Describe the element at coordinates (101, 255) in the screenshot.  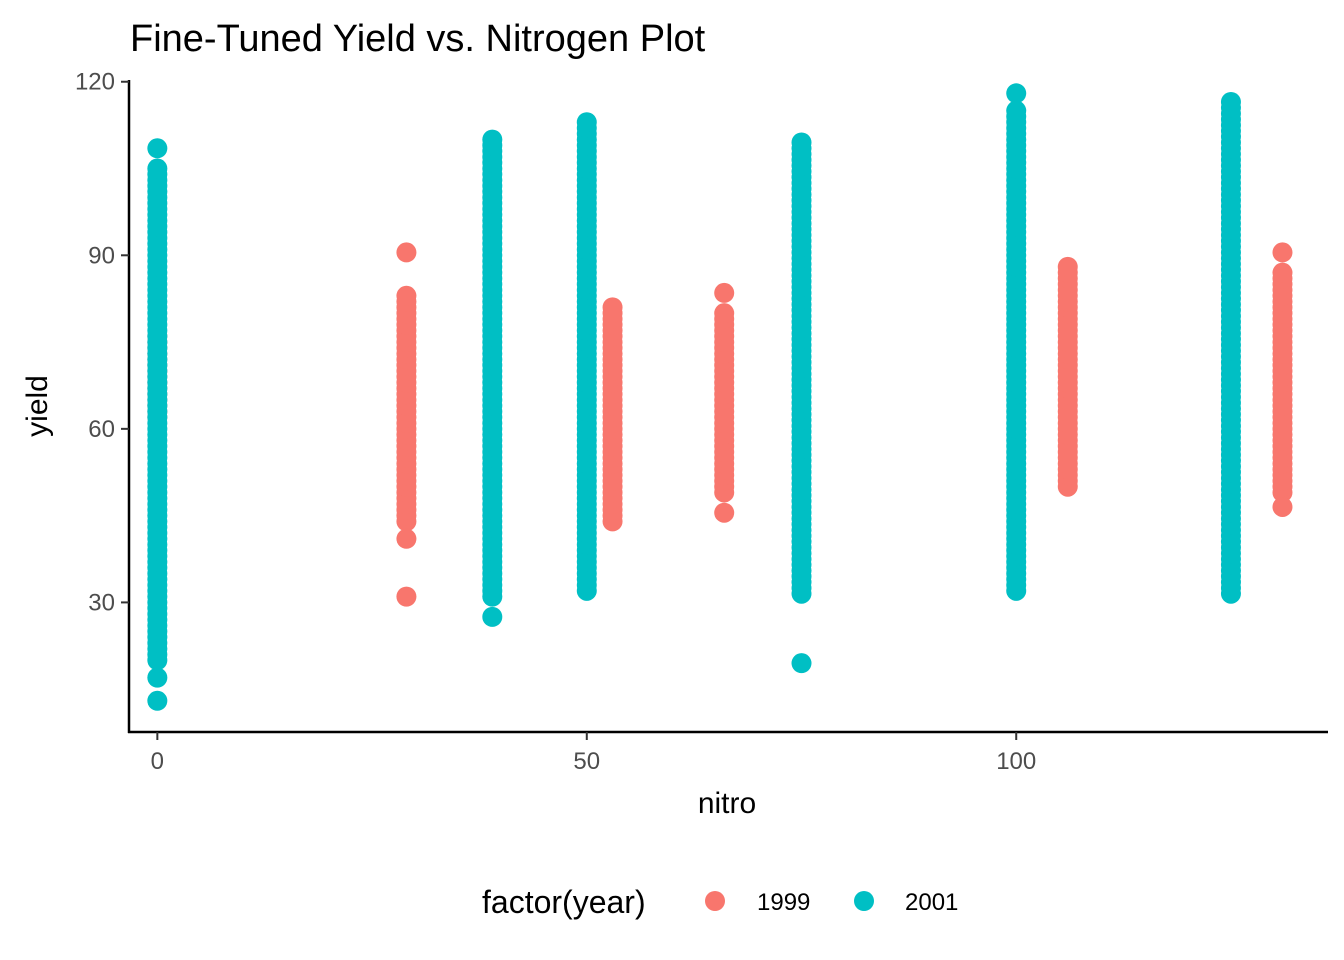
I see `y-tick-label: 90` at that location.